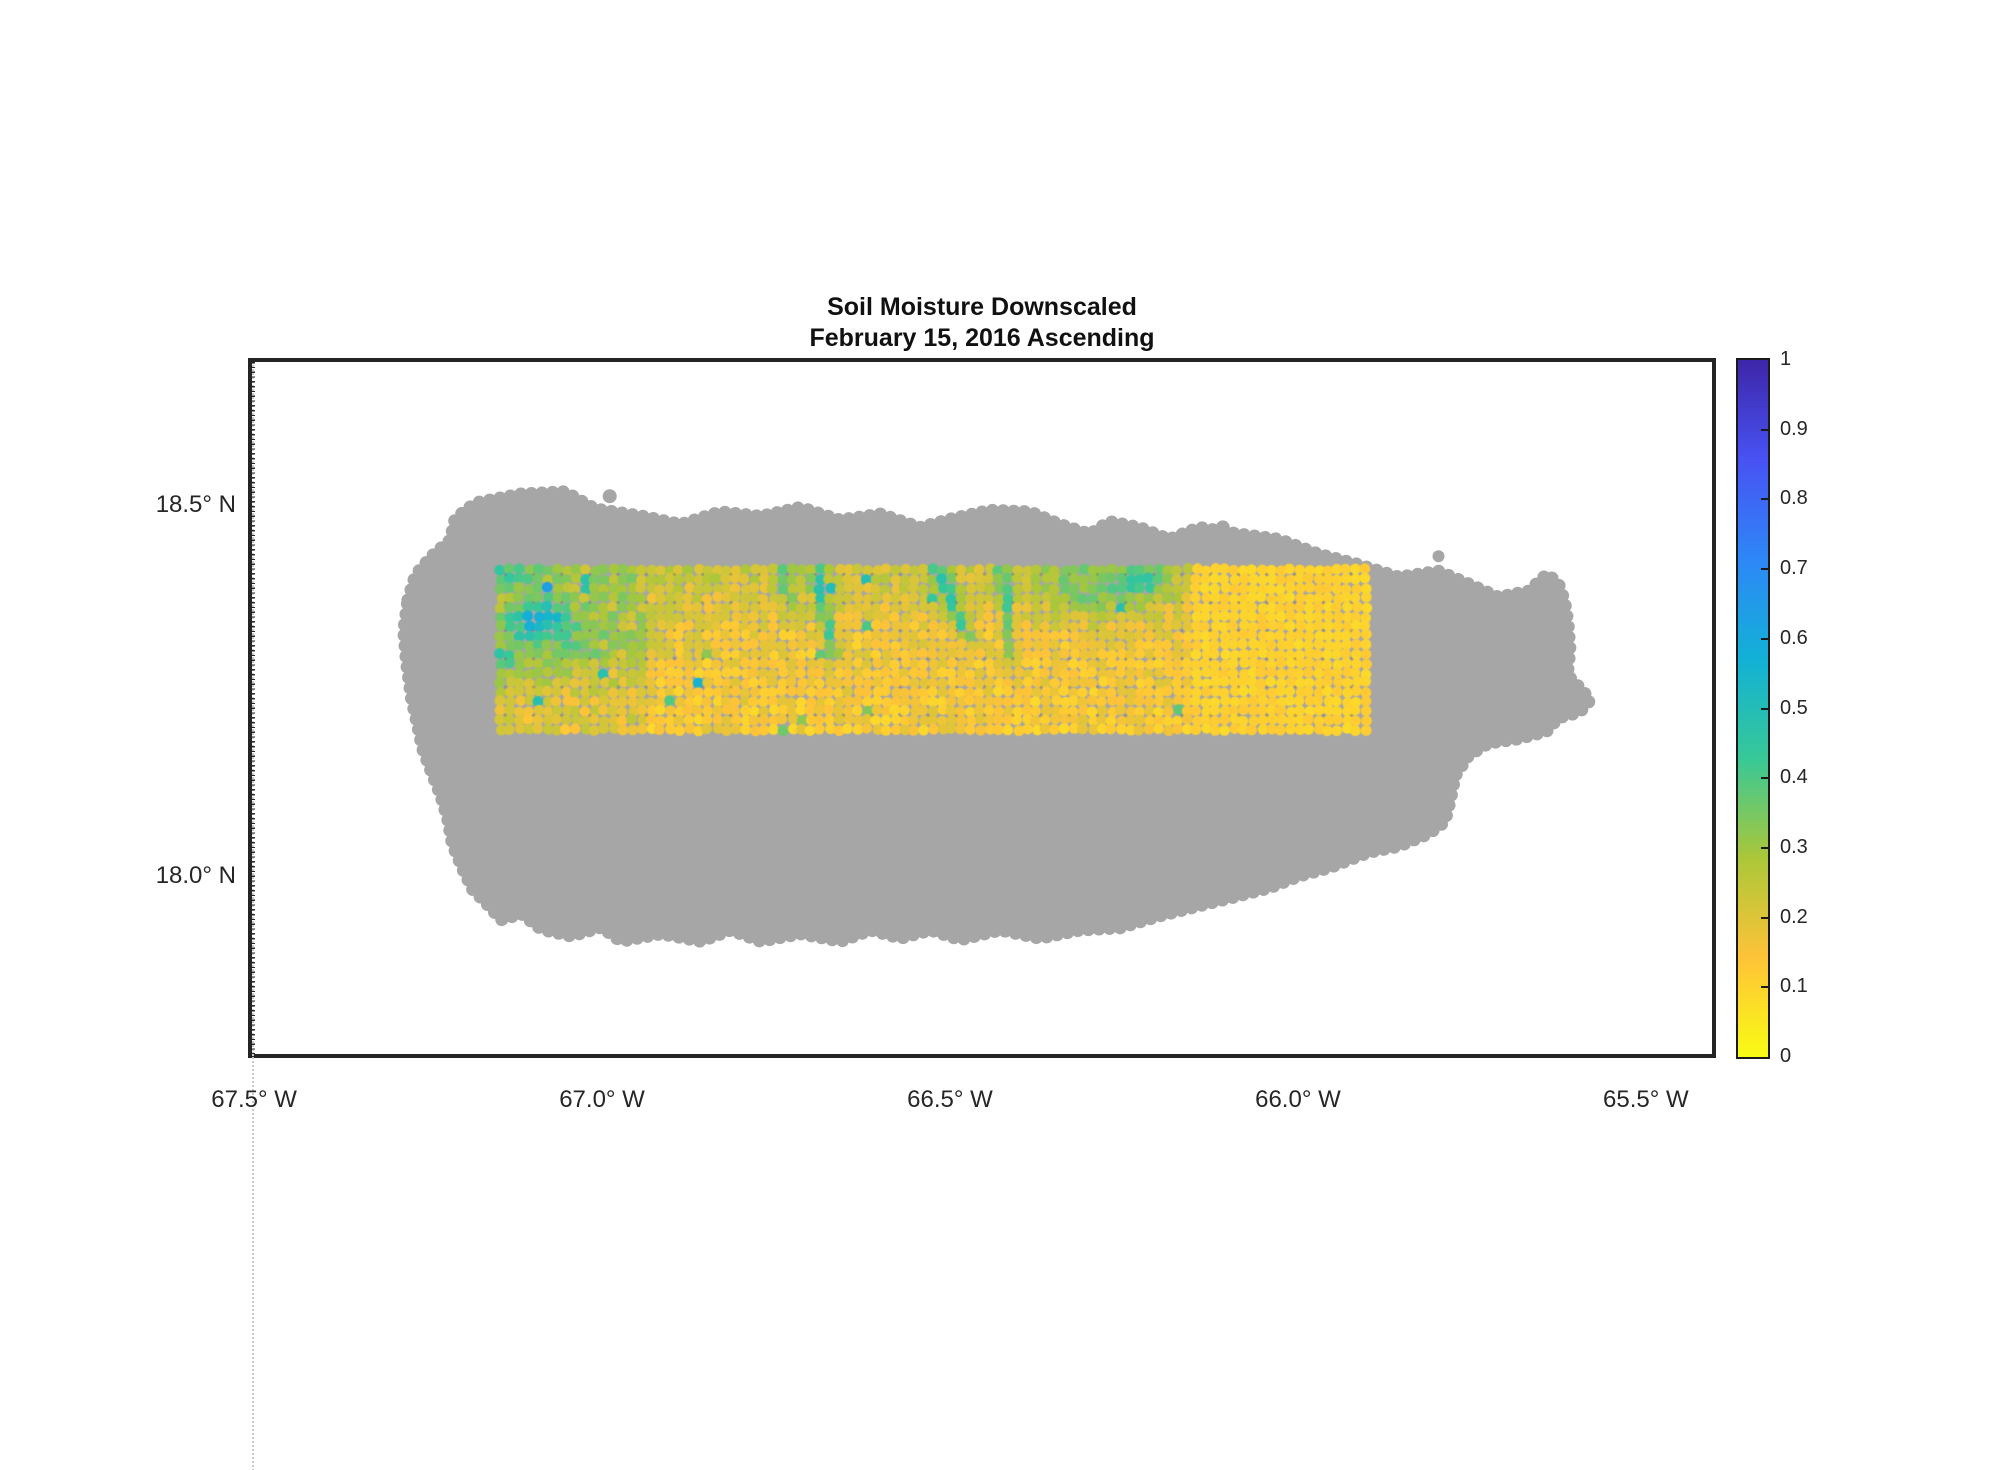 This screenshot has width=1991, height=1470. What do you see at coordinates (602, 1099) in the screenshot?
I see `x-tick-label-1: 67.0° W` at bounding box center [602, 1099].